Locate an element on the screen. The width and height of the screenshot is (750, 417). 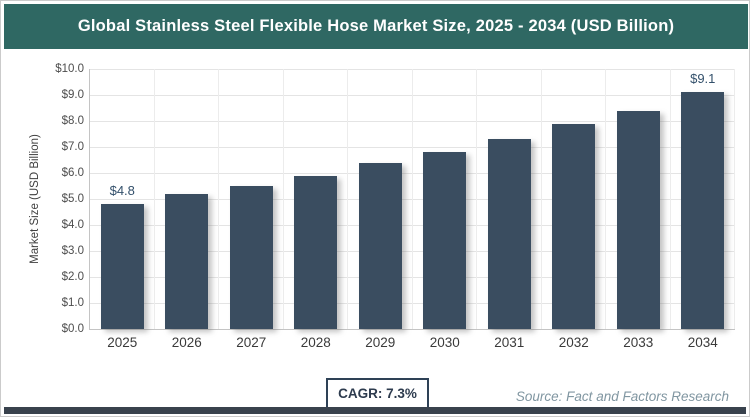
bottom-accent-bar is located at coordinates (375, 410).